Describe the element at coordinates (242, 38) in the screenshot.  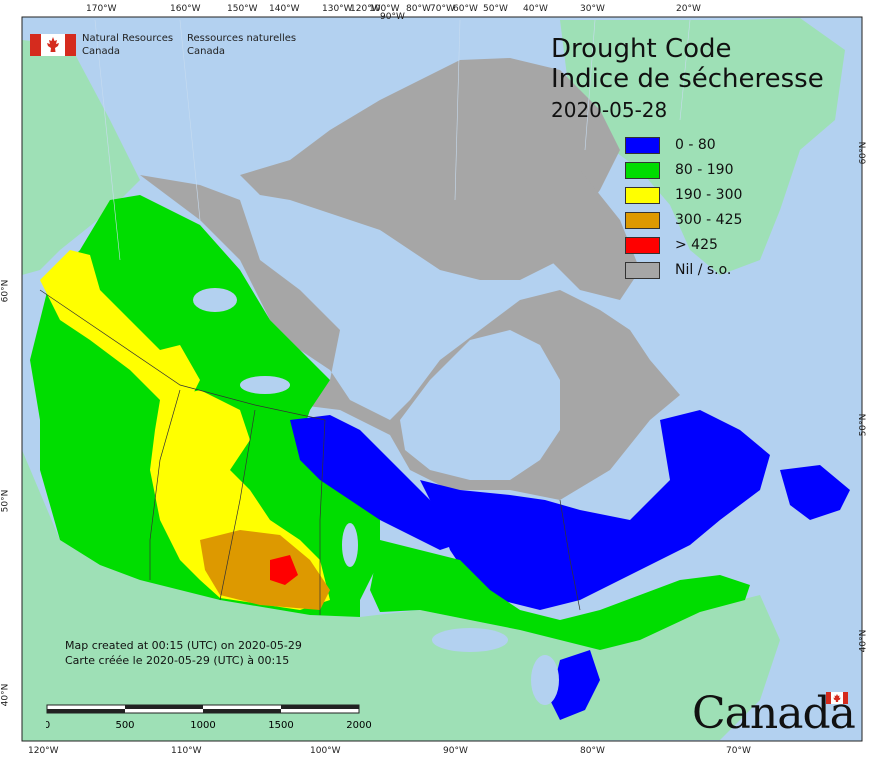
I see `org-name-fr-line1: Ressources naturelles` at that location.